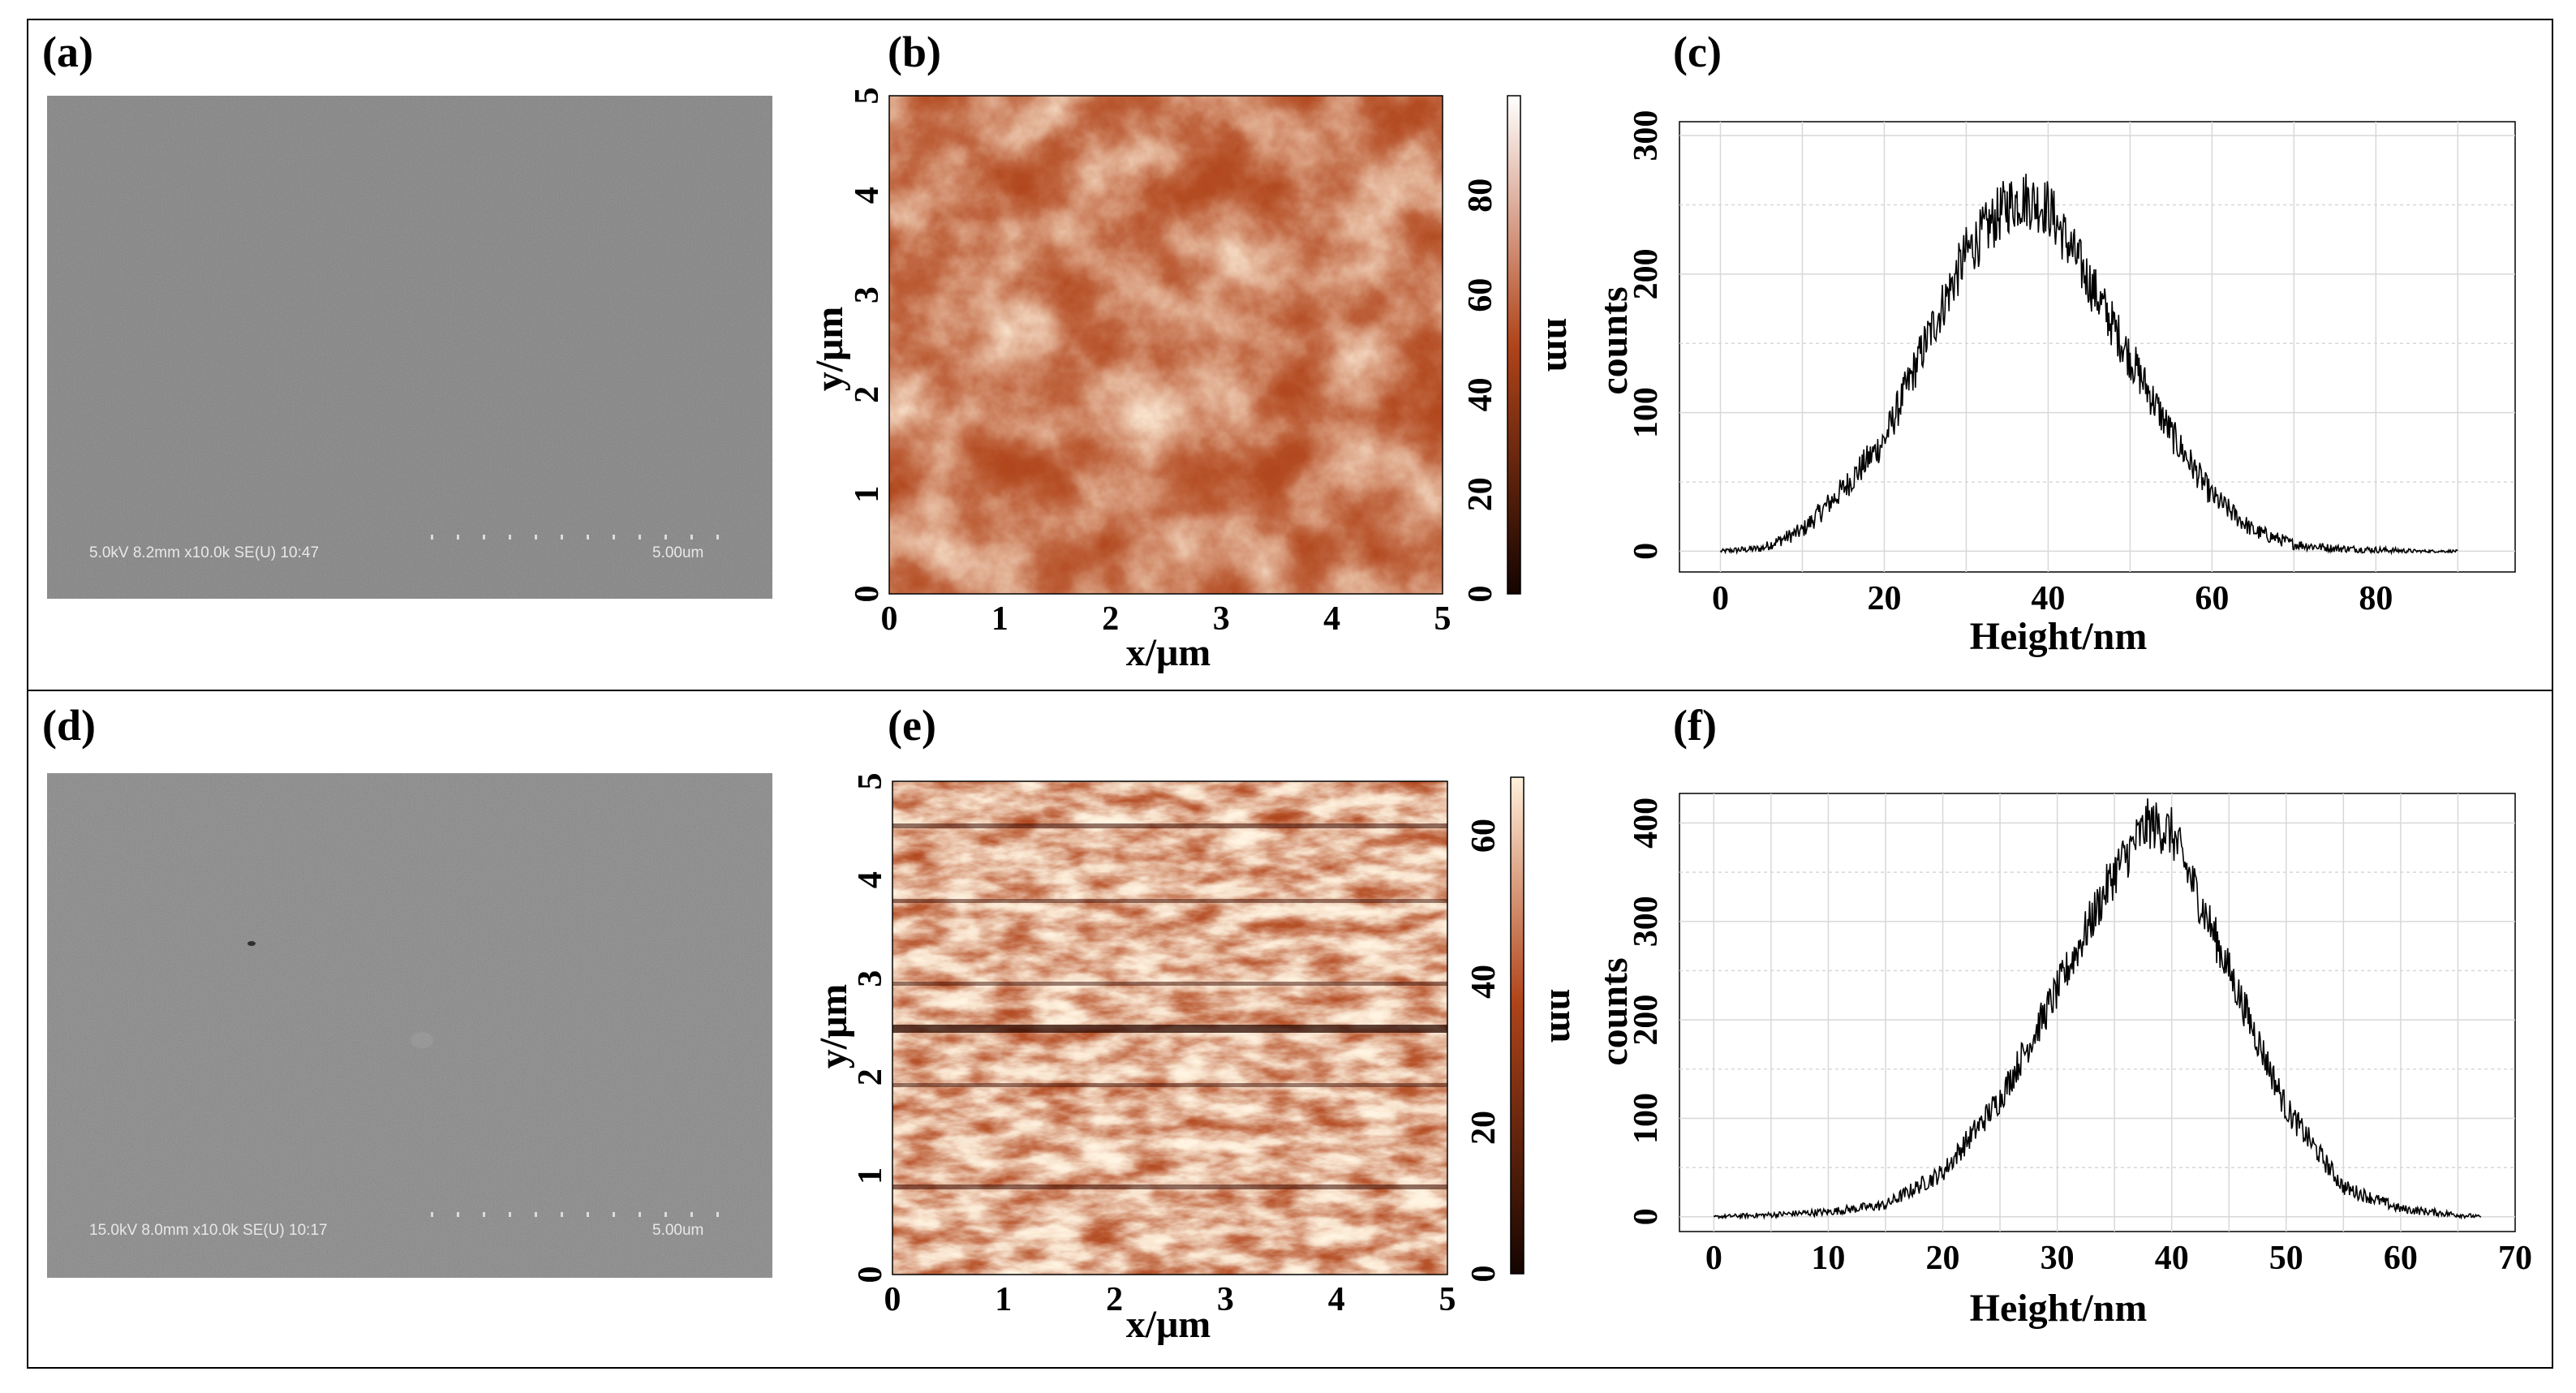 The height and width of the screenshot is (1393, 2576). What do you see at coordinates (1646, 273) in the screenshot?
I see `y-tick-c: 200` at bounding box center [1646, 273].